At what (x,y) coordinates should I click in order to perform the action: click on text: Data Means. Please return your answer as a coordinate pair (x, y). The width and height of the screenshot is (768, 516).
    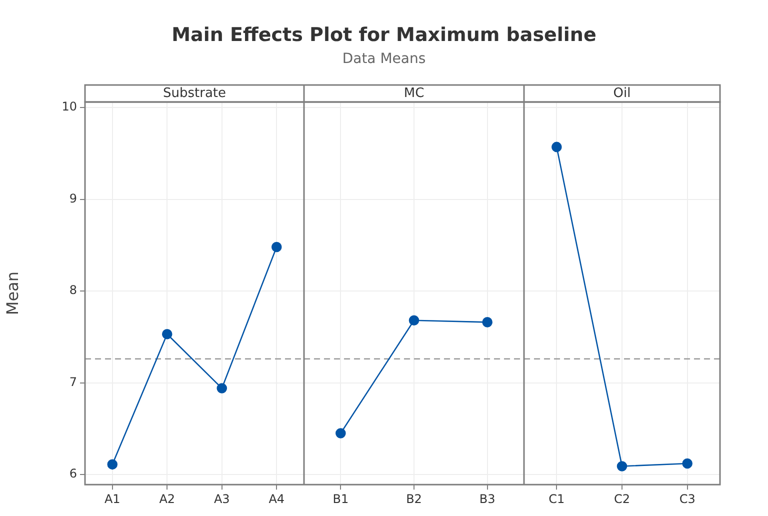
    Looking at the image, I should click on (384, 59).